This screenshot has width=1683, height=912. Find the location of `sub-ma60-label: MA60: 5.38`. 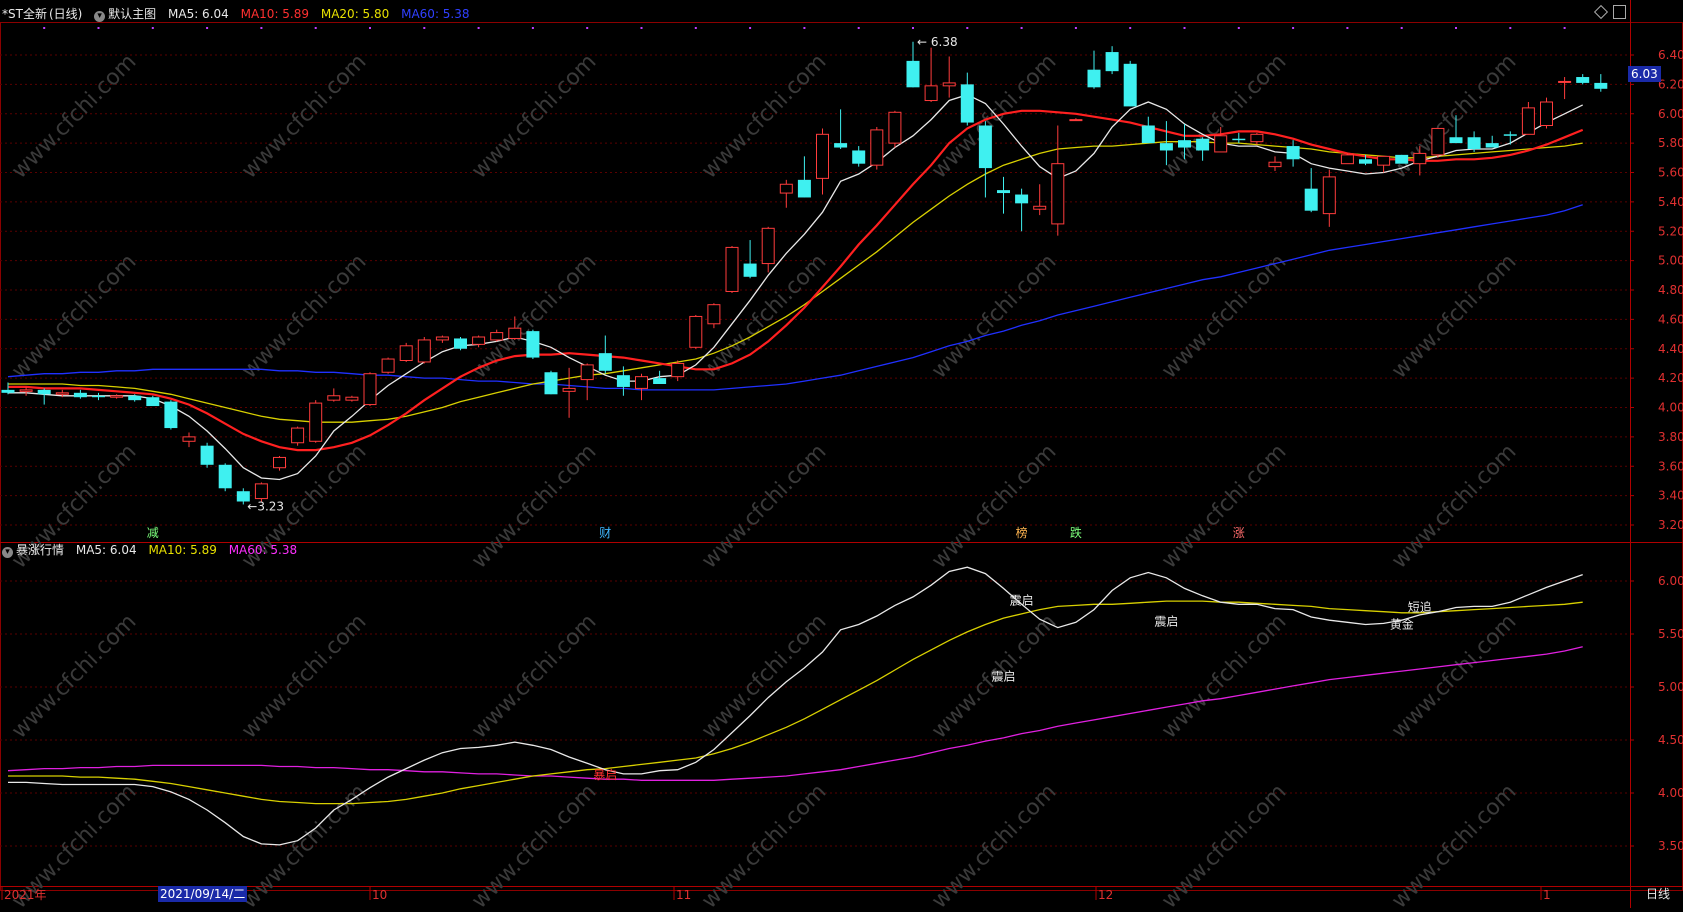

sub-ma60-label: MA60: 5.38 is located at coordinates (263, 550).